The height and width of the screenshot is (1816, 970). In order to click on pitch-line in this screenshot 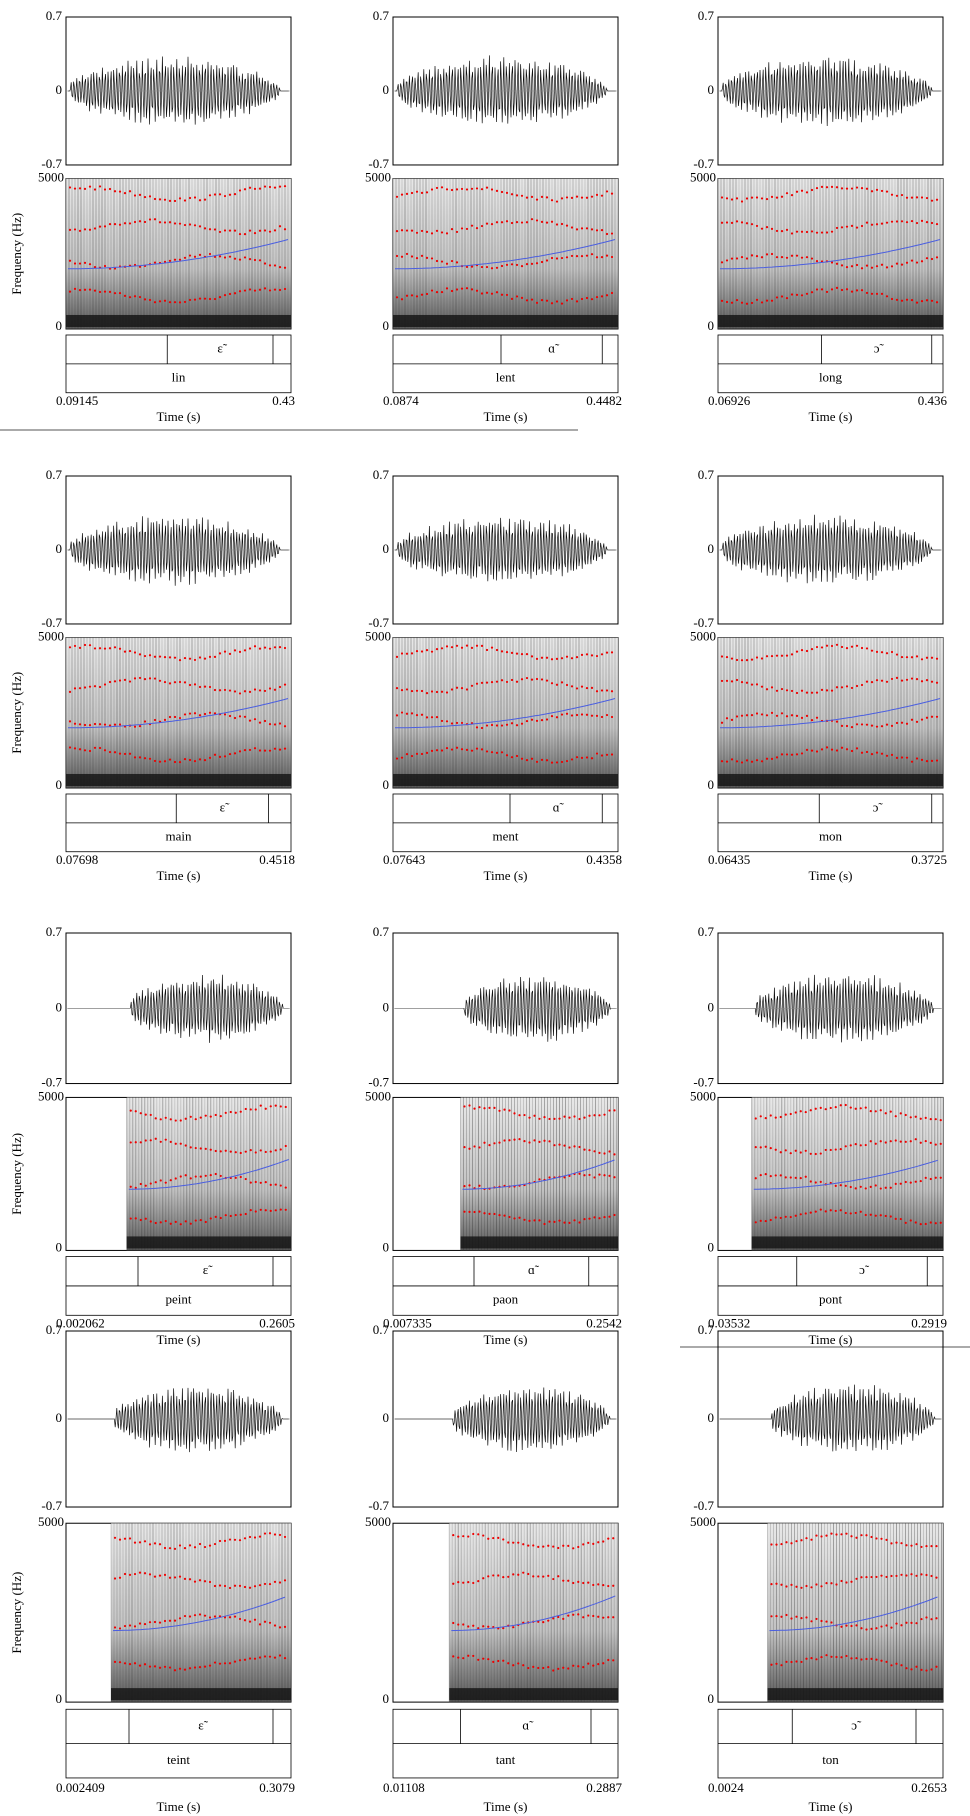, I will do `click(199, 1614)`.